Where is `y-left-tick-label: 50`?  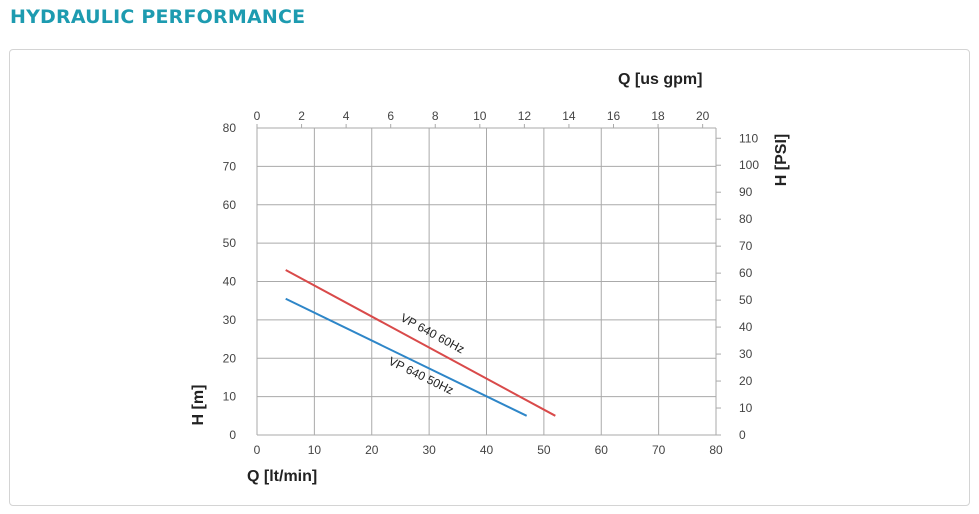
y-left-tick-label: 50 is located at coordinates (230, 243).